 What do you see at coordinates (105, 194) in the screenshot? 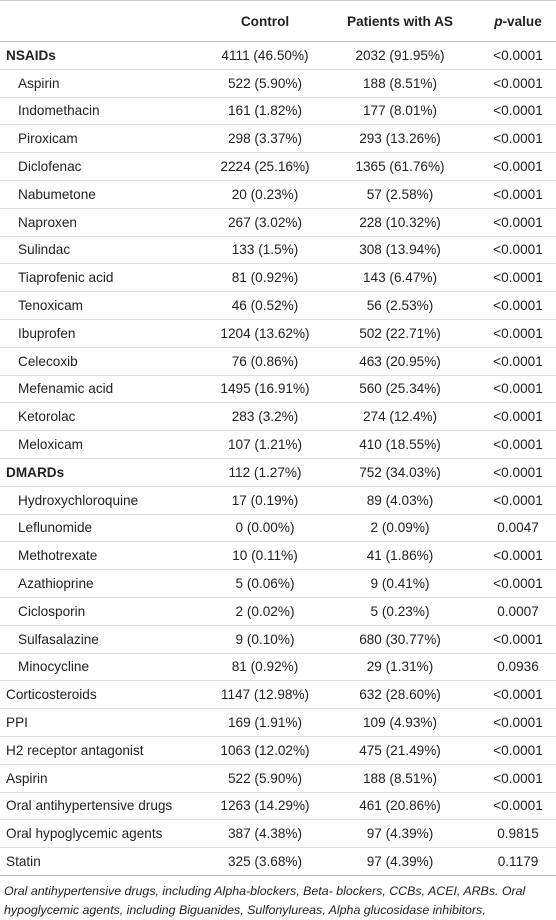
I see `row-label: Nabumetone` at bounding box center [105, 194].